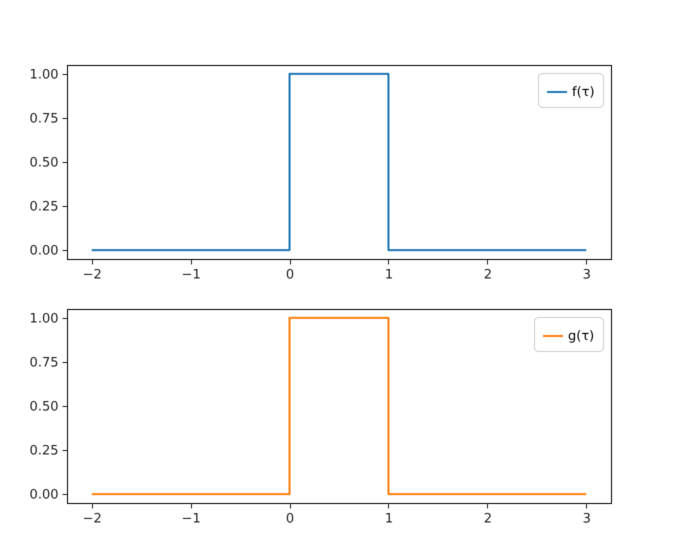  I want to click on legend-label: f(τ), so click(583, 92).